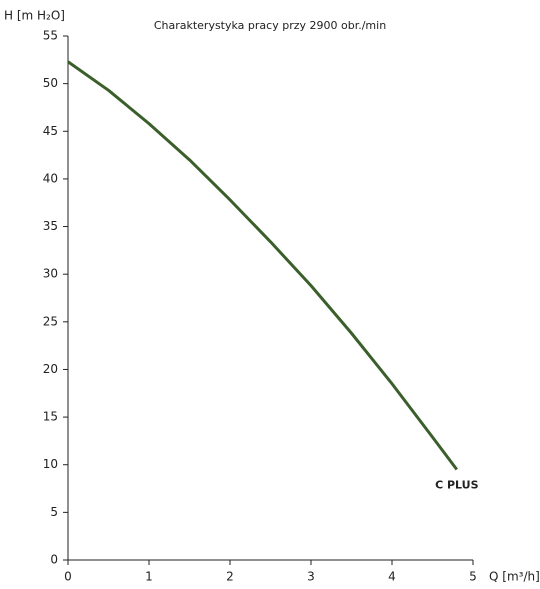 This screenshot has height=589, width=540. What do you see at coordinates (149, 577) in the screenshot?
I see `x-tick-label: 1` at bounding box center [149, 577].